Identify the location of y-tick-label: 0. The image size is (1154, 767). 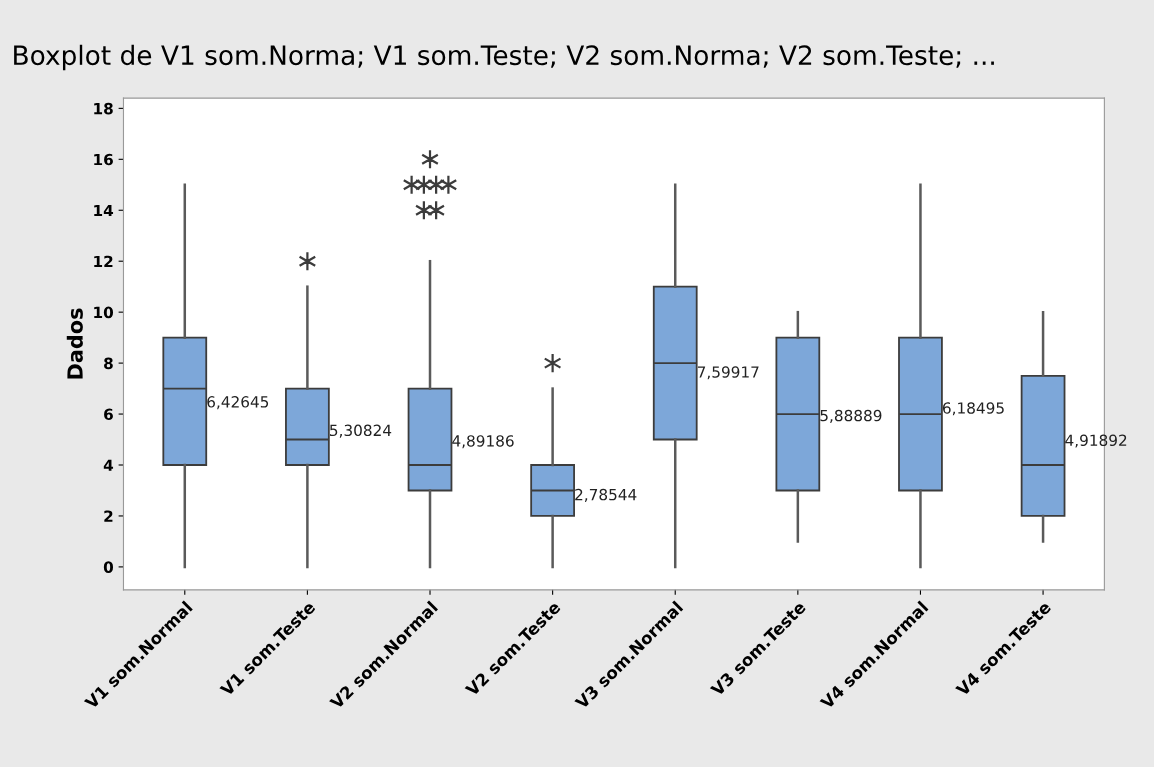
(108, 567).